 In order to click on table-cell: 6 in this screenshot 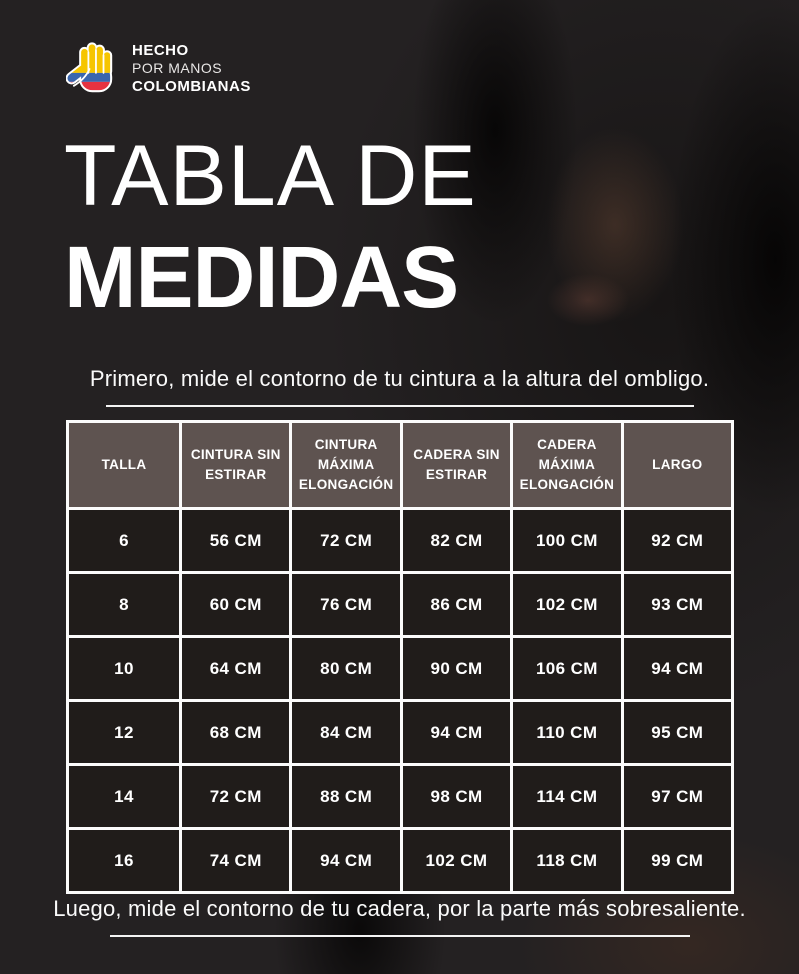, I will do `click(124, 540)`.